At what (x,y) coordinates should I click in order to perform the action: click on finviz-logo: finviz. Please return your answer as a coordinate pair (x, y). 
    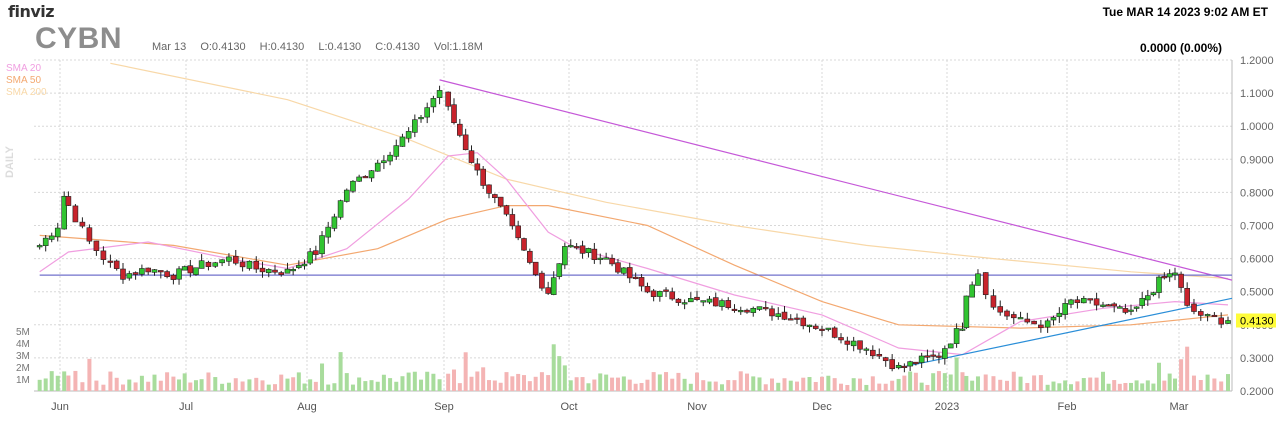
    Looking at the image, I should click on (31, 11).